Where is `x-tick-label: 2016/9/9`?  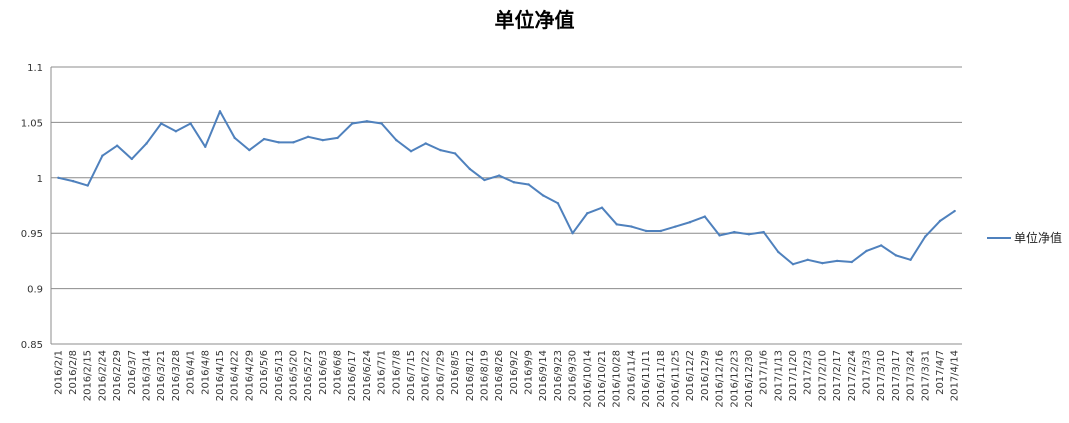 x-tick-label: 2016/9/9 is located at coordinates (529, 372).